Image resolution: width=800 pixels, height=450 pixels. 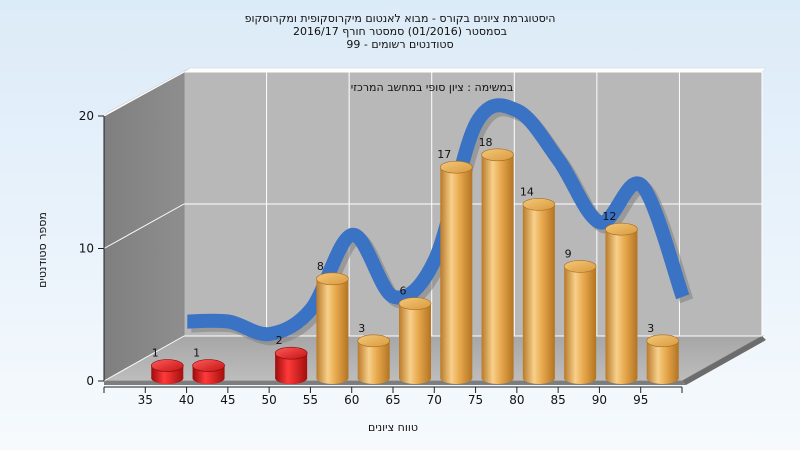 I want to click on x-tick-label: 50, so click(x=269, y=400).